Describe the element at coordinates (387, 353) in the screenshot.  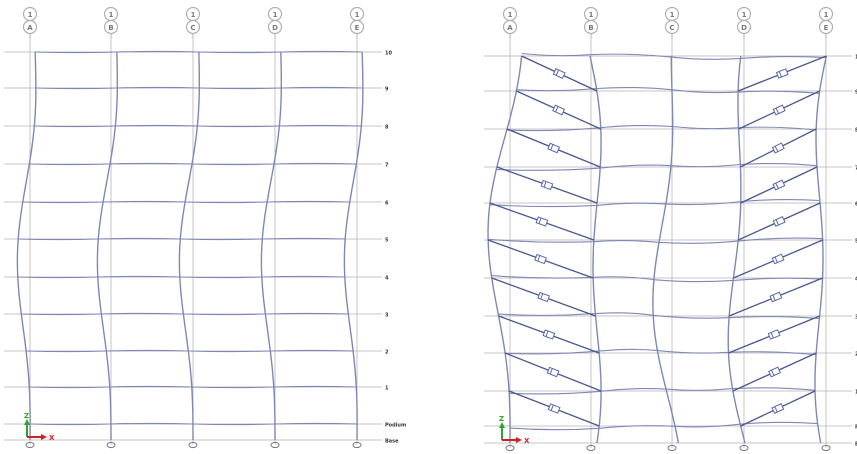
I see `story-label: 2` at that location.